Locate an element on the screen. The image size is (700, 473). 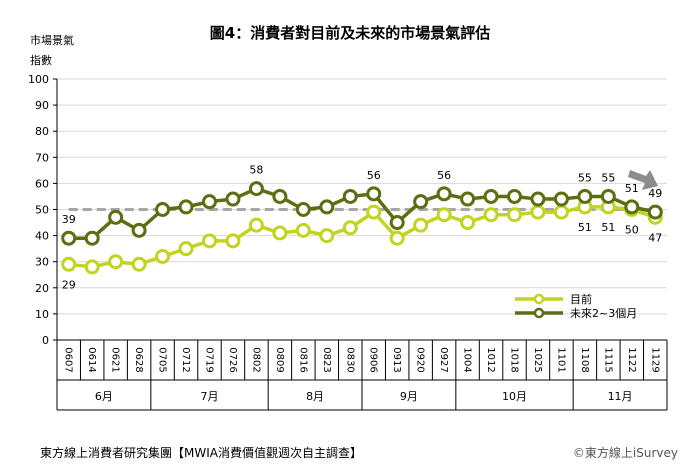
legend-label: 目前 is located at coordinates (581, 299).